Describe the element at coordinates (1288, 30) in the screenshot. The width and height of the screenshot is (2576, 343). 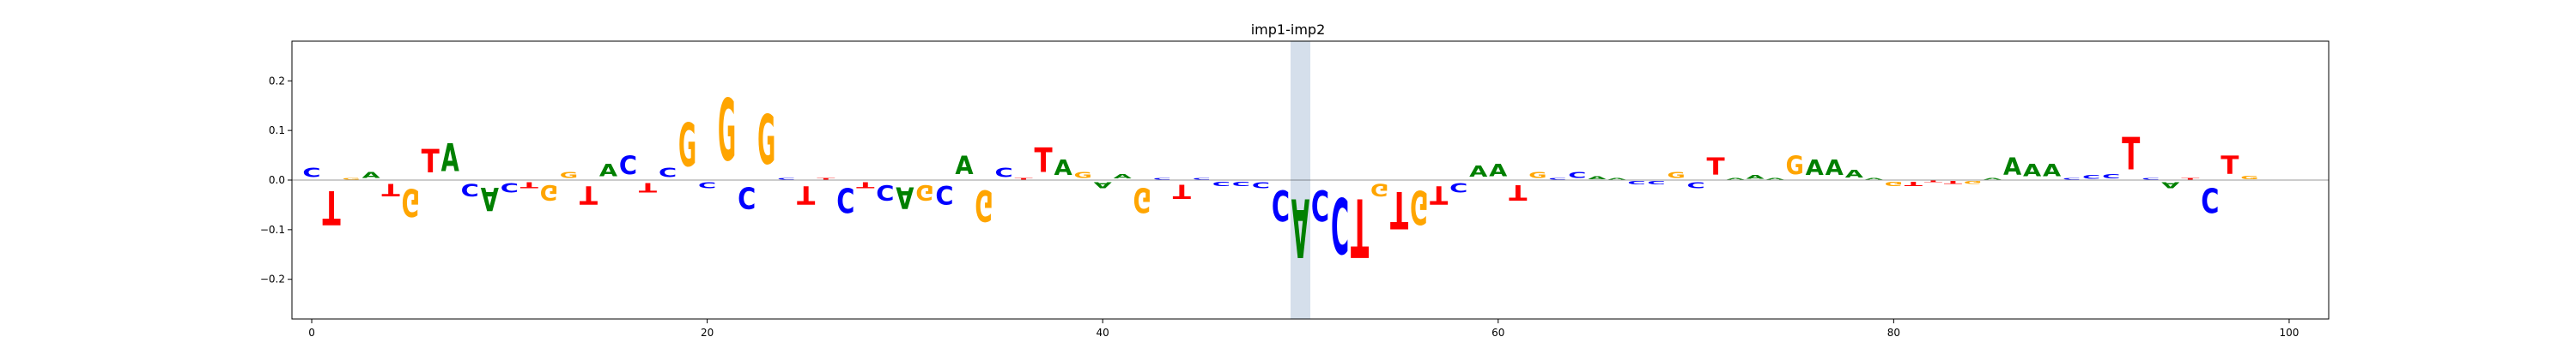
I see `chart-title: imp1-imp2` at that location.